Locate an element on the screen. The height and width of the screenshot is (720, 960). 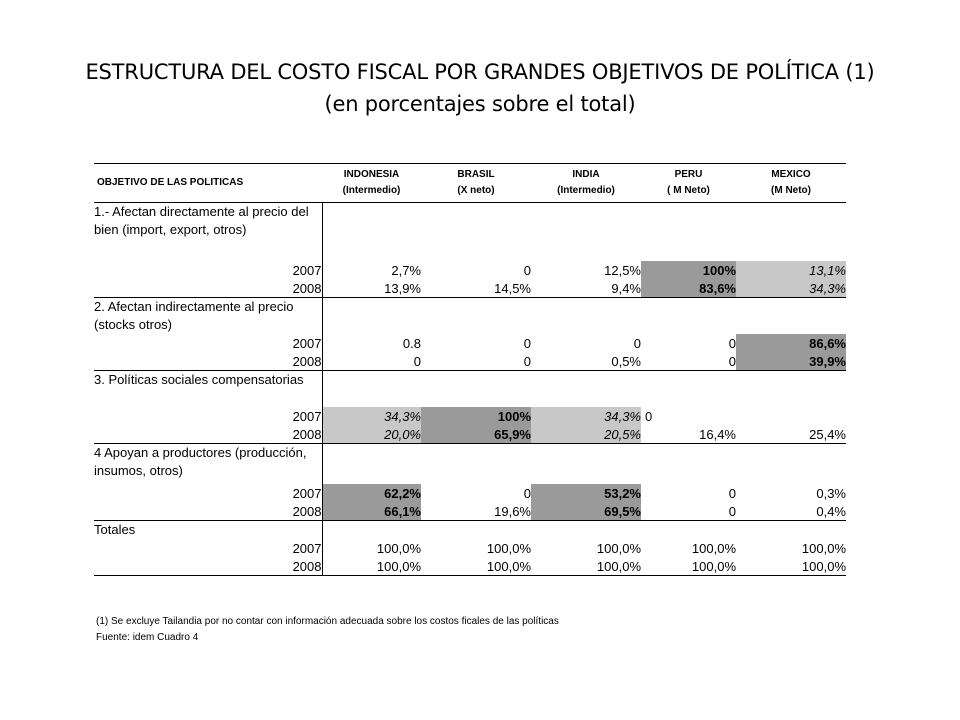
column-name: PERU is located at coordinates (688, 174).